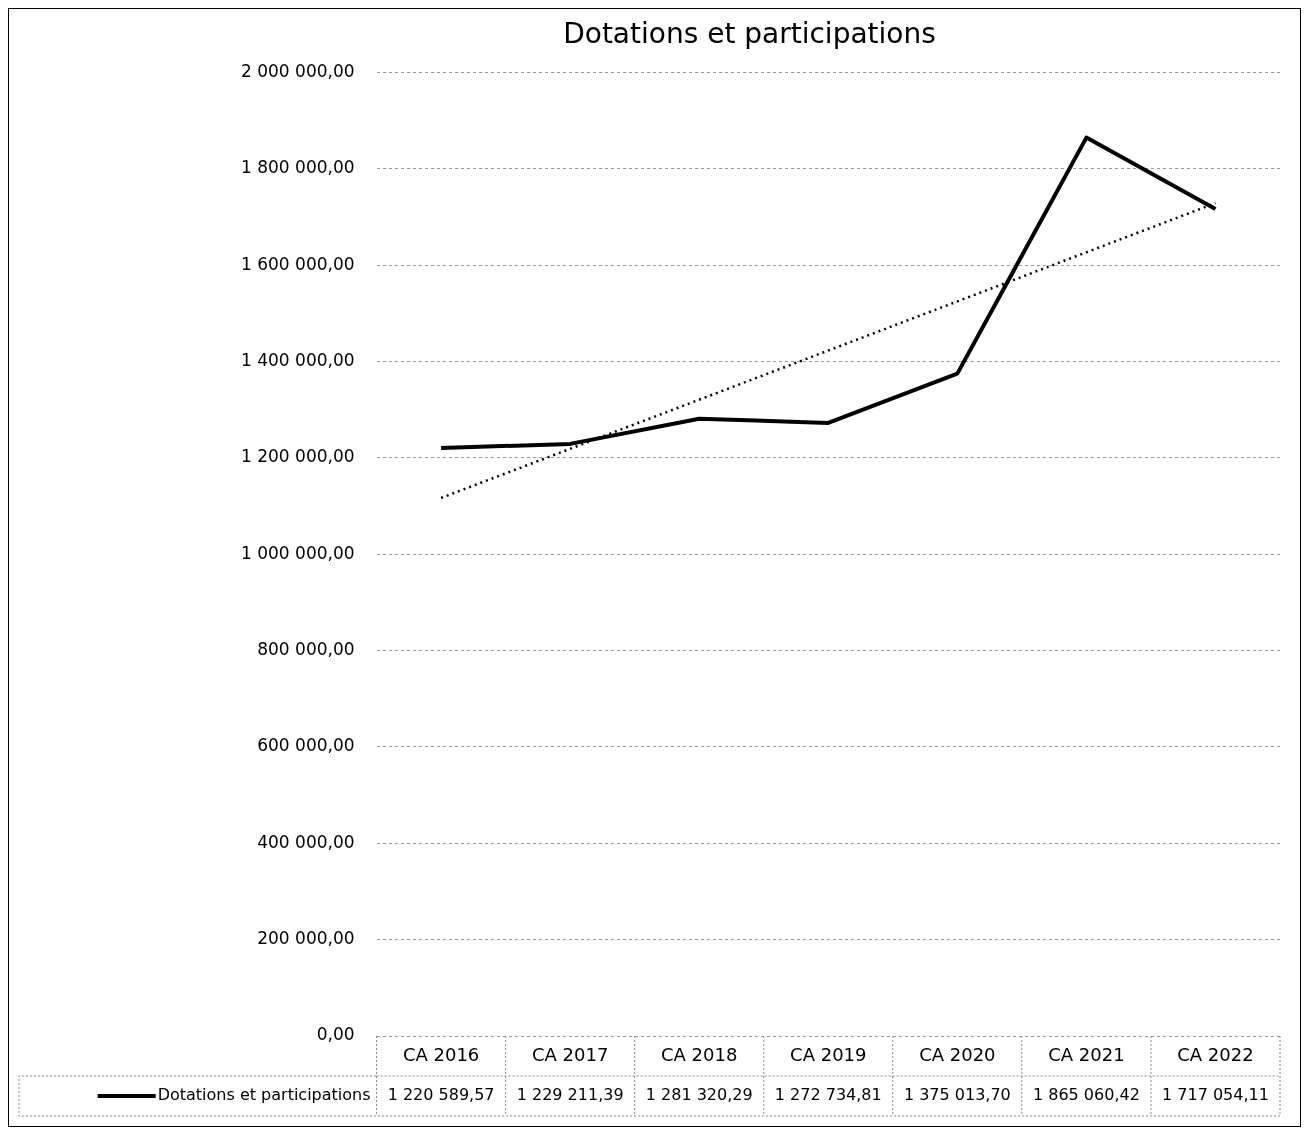 This screenshot has height=1135, width=1309. What do you see at coordinates (306, 745) in the screenshot?
I see `y-tick-label: 600 000,00` at bounding box center [306, 745].